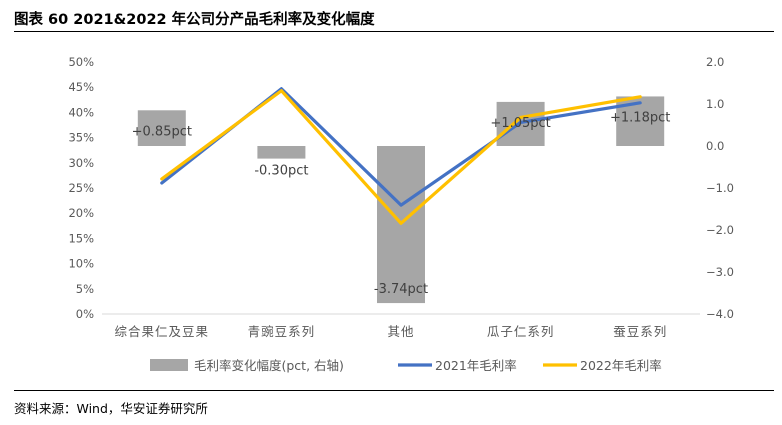 The height and width of the screenshot is (425, 782). I want to click on source-bar: 资料来源：Wind，华安证券研究所, so click(394, 405).